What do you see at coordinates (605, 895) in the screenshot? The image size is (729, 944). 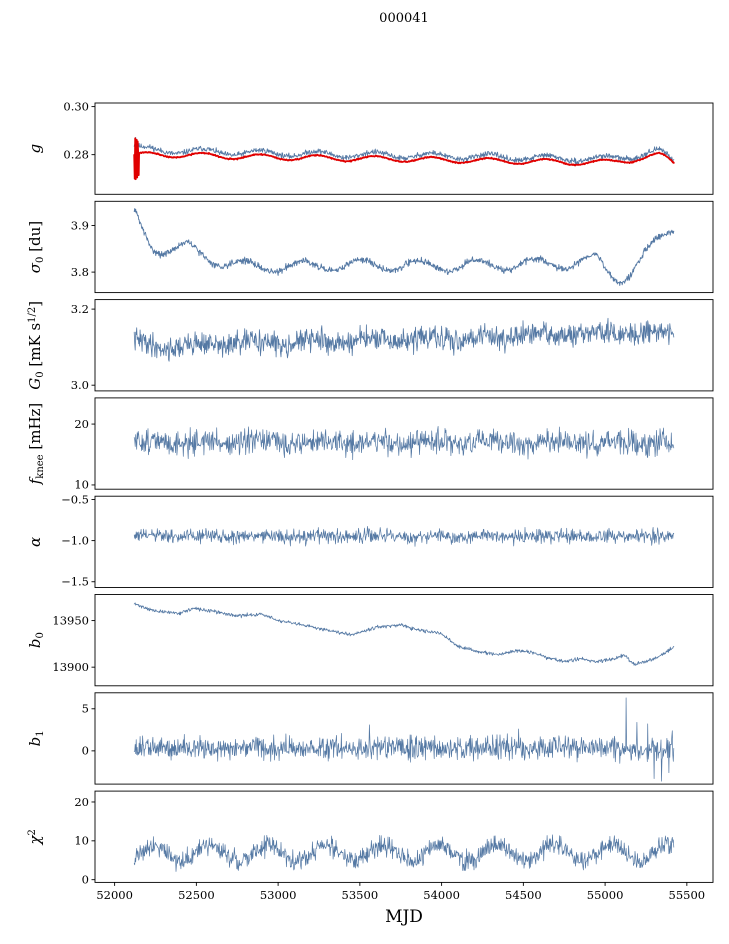 I see `x-tick-label: 55000` at bounding box center [605, 895].